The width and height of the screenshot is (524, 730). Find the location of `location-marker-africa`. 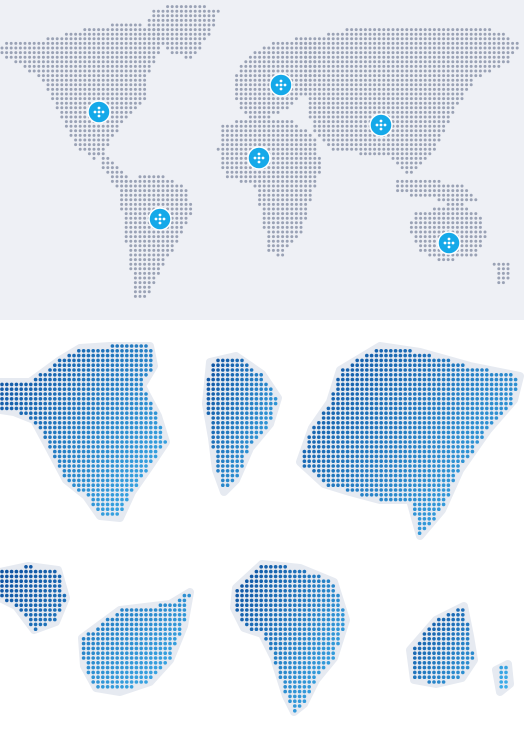

location-marker-africa is located at coordinates (259, 158).